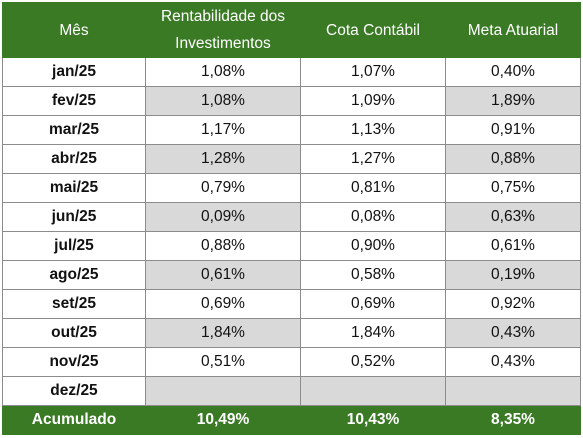 The width and height of the screenshot is (583, 438). Describe the element at coordinates (74, 130) in the screenshot. I see `month-cell: mar/25` at that location.